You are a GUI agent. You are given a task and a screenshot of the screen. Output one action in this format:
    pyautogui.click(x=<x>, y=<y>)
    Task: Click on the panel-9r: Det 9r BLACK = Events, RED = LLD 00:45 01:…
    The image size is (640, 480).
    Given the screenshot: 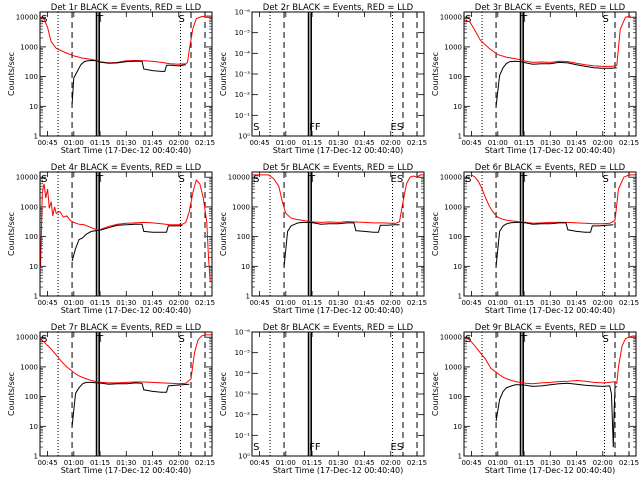 What is the action you would take?
    pyautogui.click(x=535, y=399)
    